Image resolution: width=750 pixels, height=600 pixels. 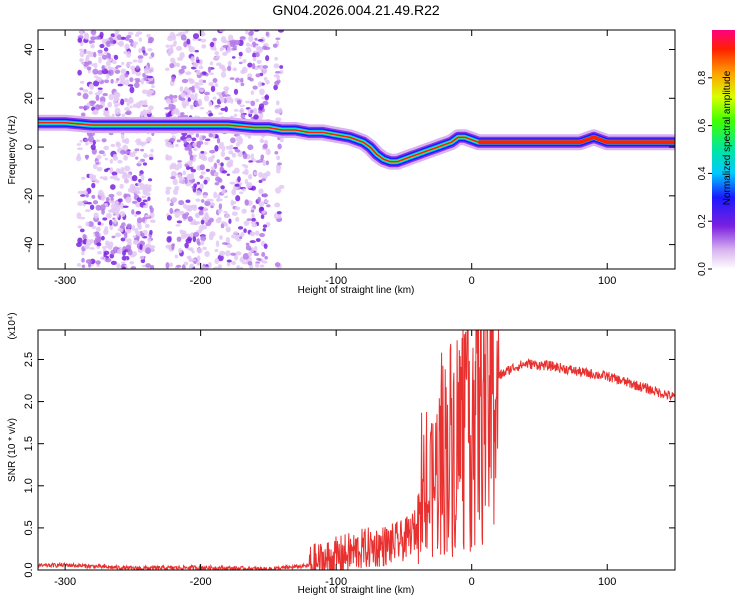 What do you see at coordinates (29, 527) in the screenshot?
I see `y-tick-label: 0.5` at bounding box center [29, 527].